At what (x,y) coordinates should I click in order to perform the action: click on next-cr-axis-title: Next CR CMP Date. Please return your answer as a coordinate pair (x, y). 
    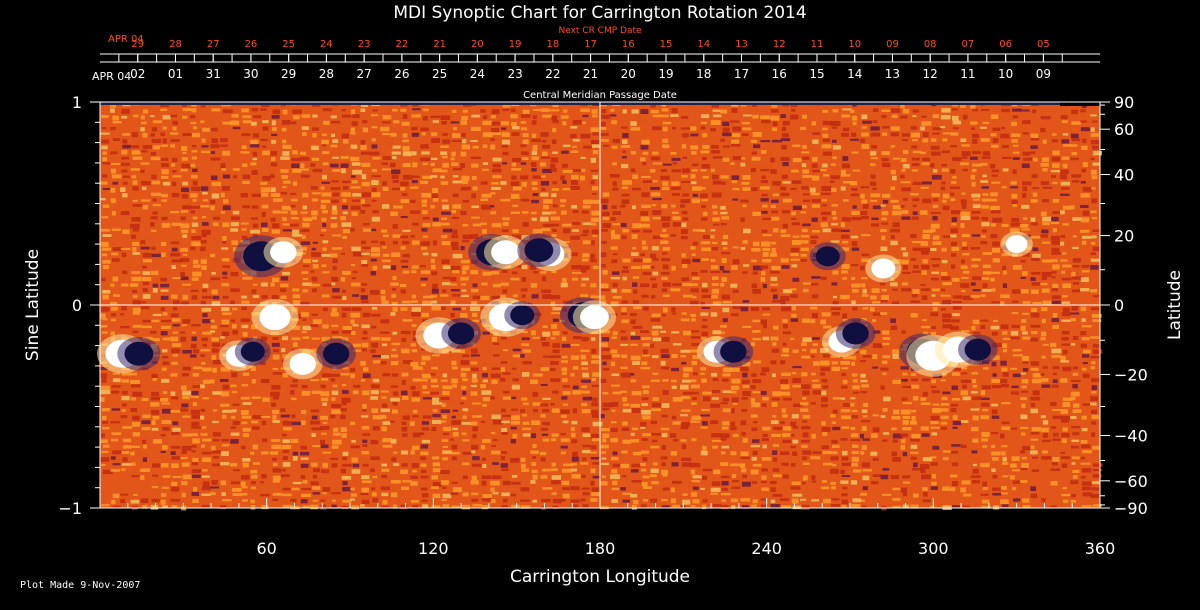
    Looking at the image, I should click on (600, 31).